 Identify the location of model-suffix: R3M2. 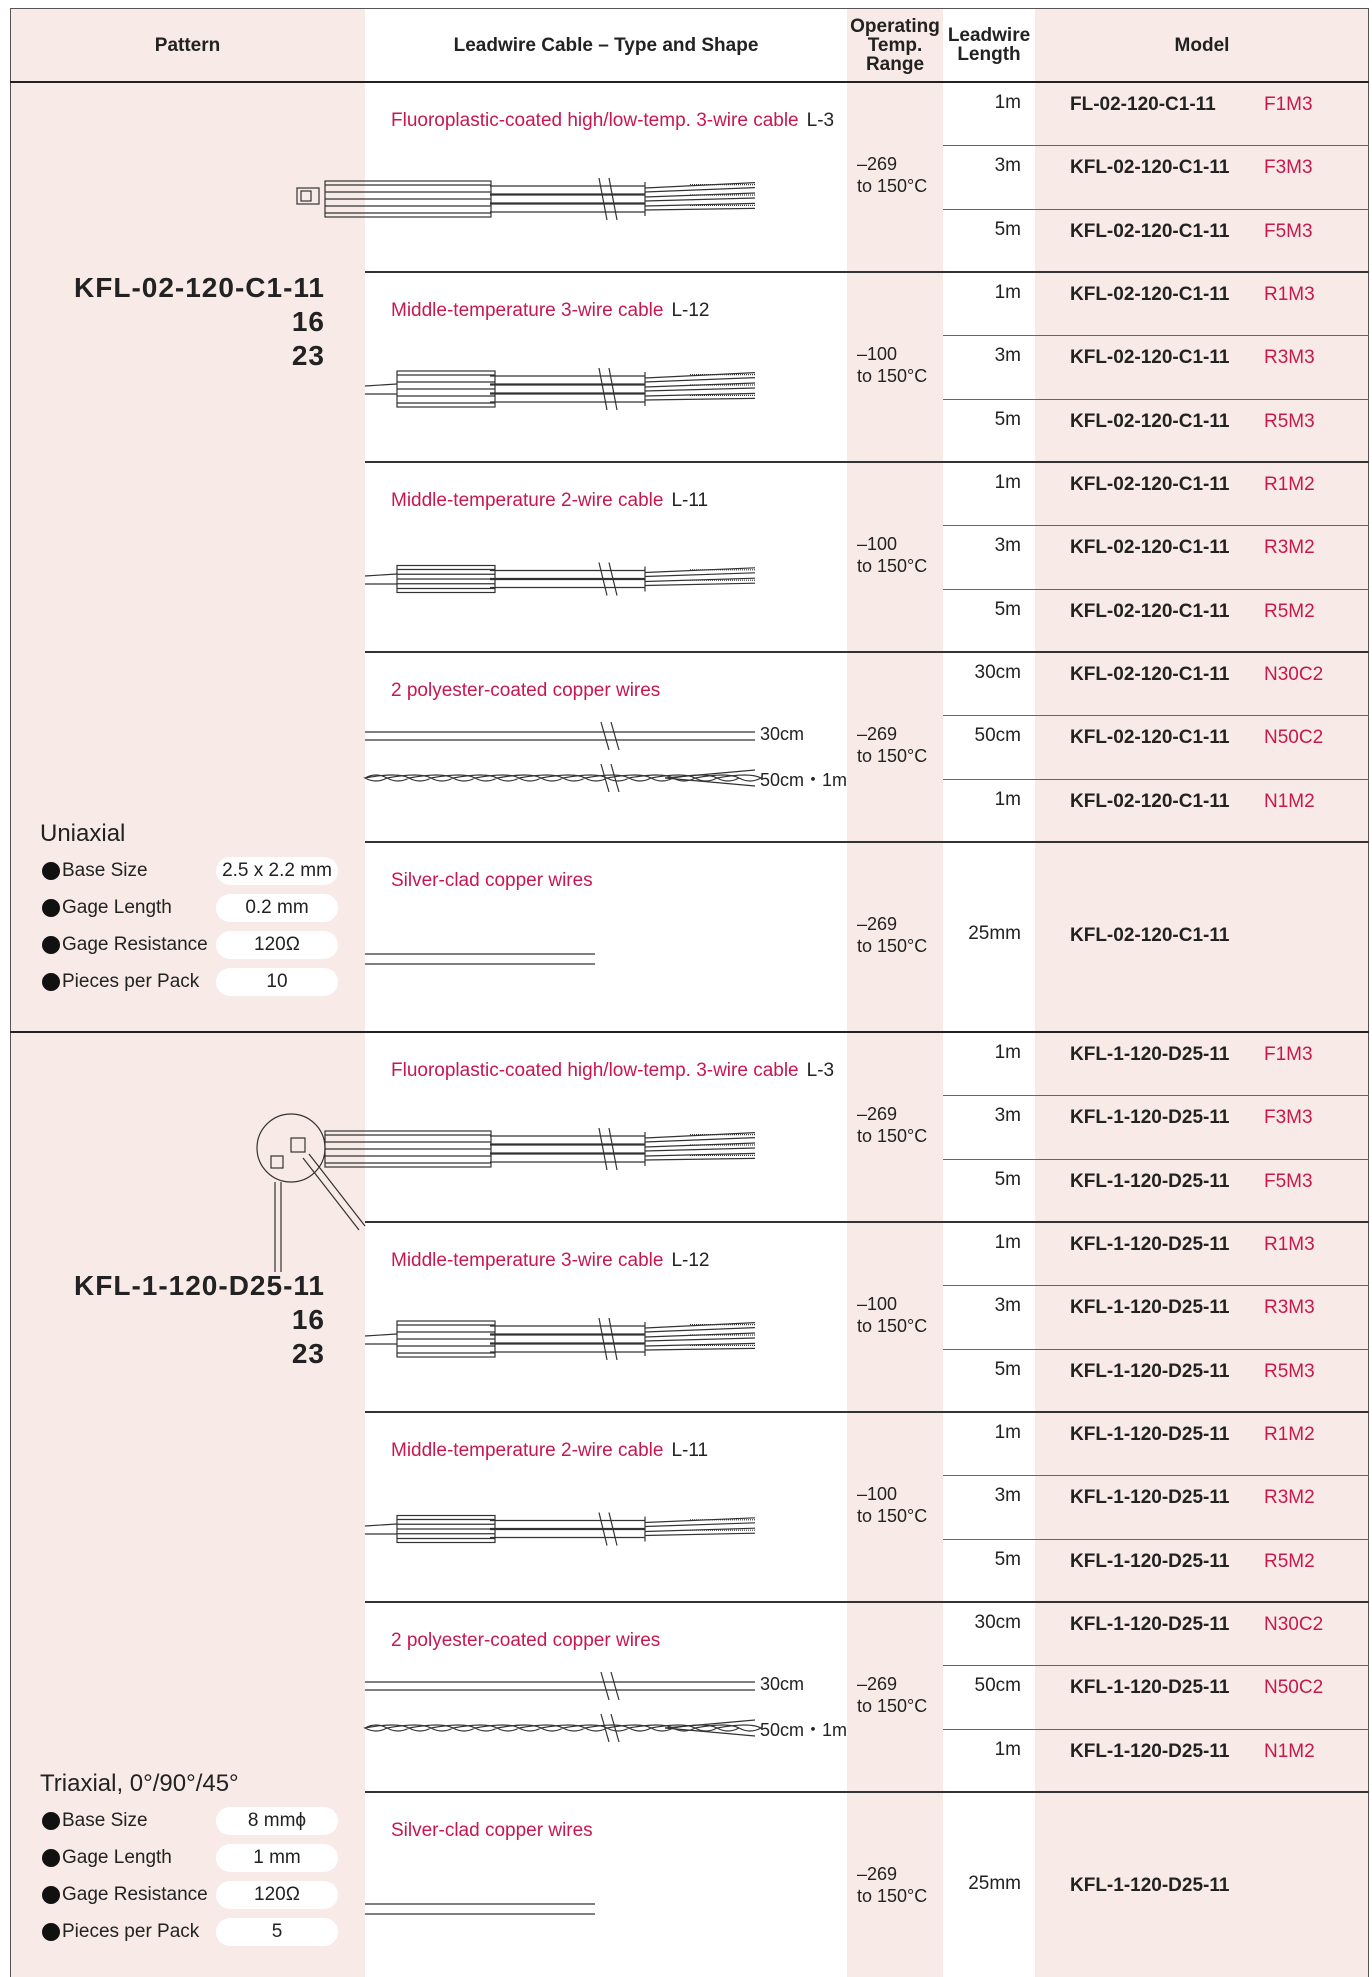
(1289, 1498).